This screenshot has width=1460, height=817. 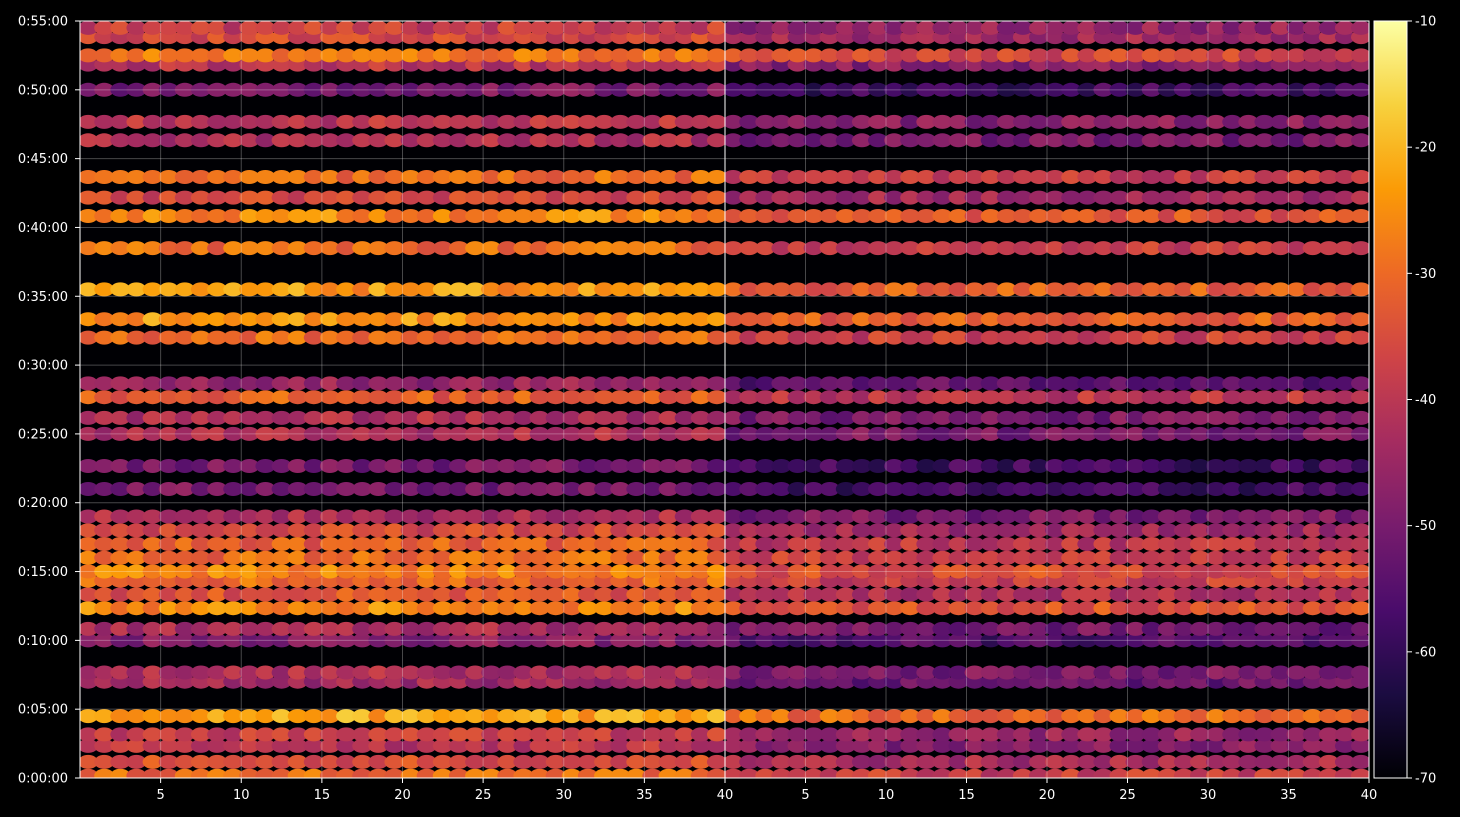 What do you see at coordinates (1288, 795) in the screenshot?
I see `x-tick-label: 35` at bounding box center [1288, 795].